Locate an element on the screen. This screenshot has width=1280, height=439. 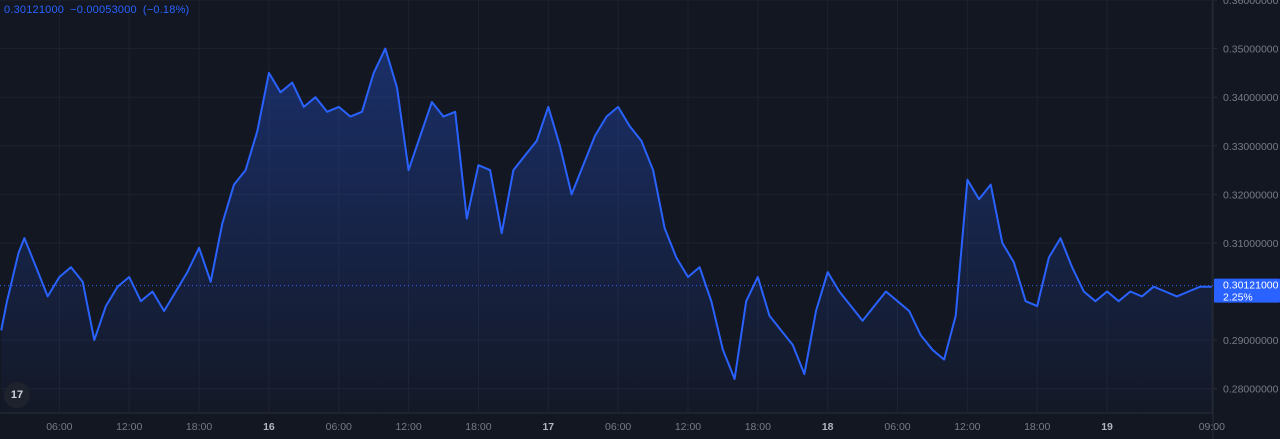
y-tick-label: 0.36000000 is located at coordinates (1251, 3).